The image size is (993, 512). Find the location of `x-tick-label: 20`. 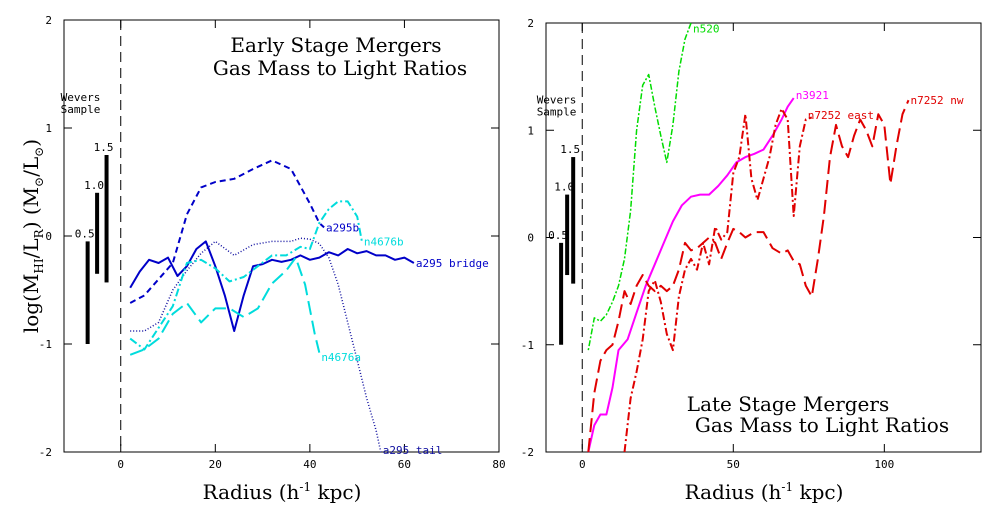

x-tick-label: 20 is located at coordinates (215, 464).